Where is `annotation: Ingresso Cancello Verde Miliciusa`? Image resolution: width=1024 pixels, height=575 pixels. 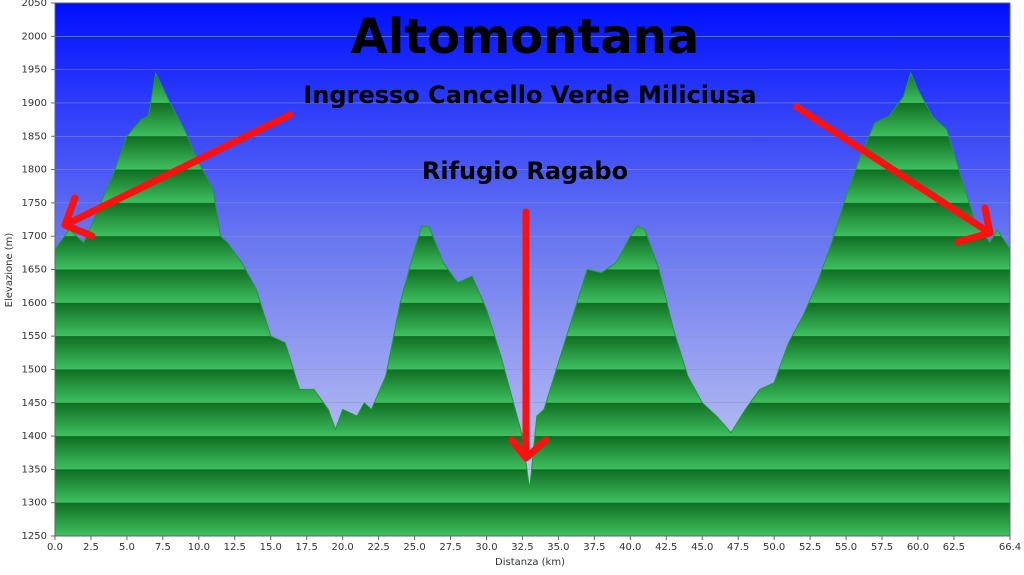 annotation: Ingresso Cancello Verde Miliciusa is located at coordinates (529, 95).